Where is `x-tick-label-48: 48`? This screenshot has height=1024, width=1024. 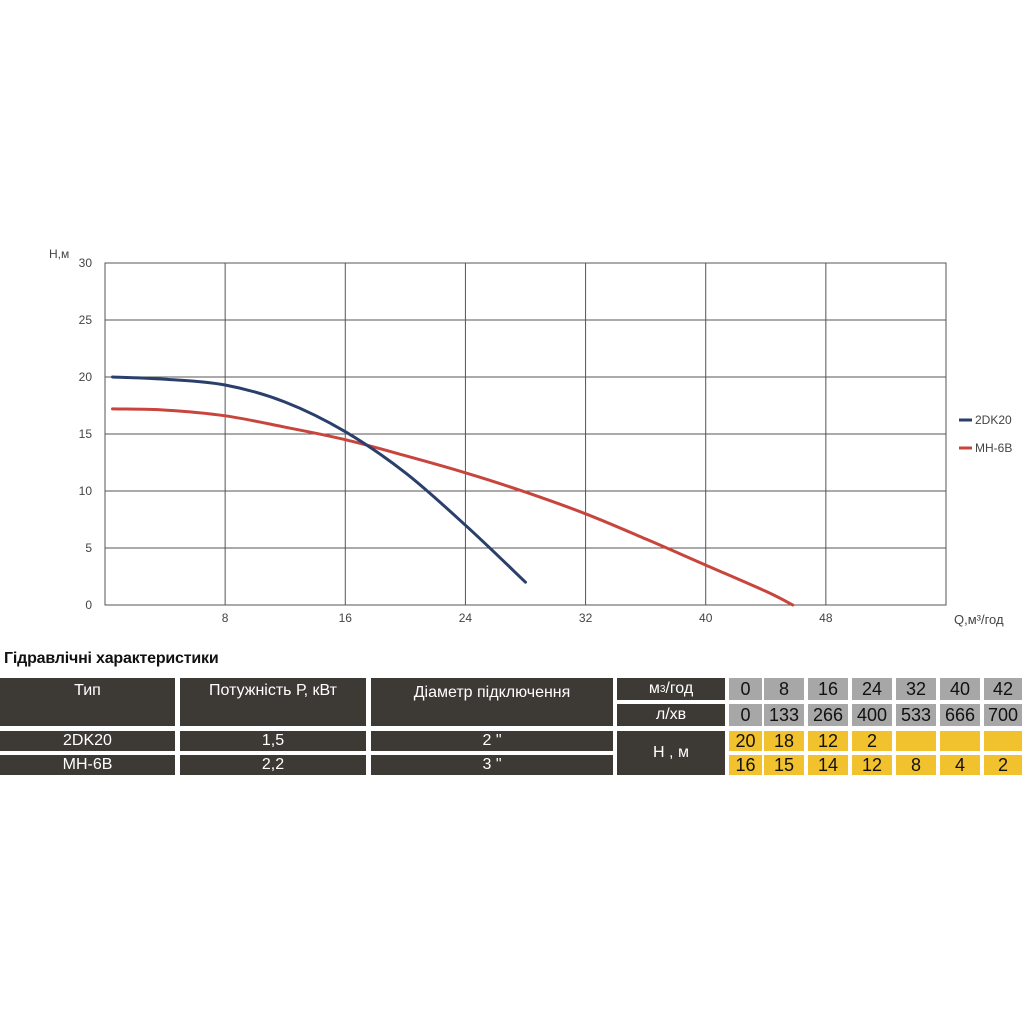 x-tick-label-48: 48 is located at coordinates (826, 618).